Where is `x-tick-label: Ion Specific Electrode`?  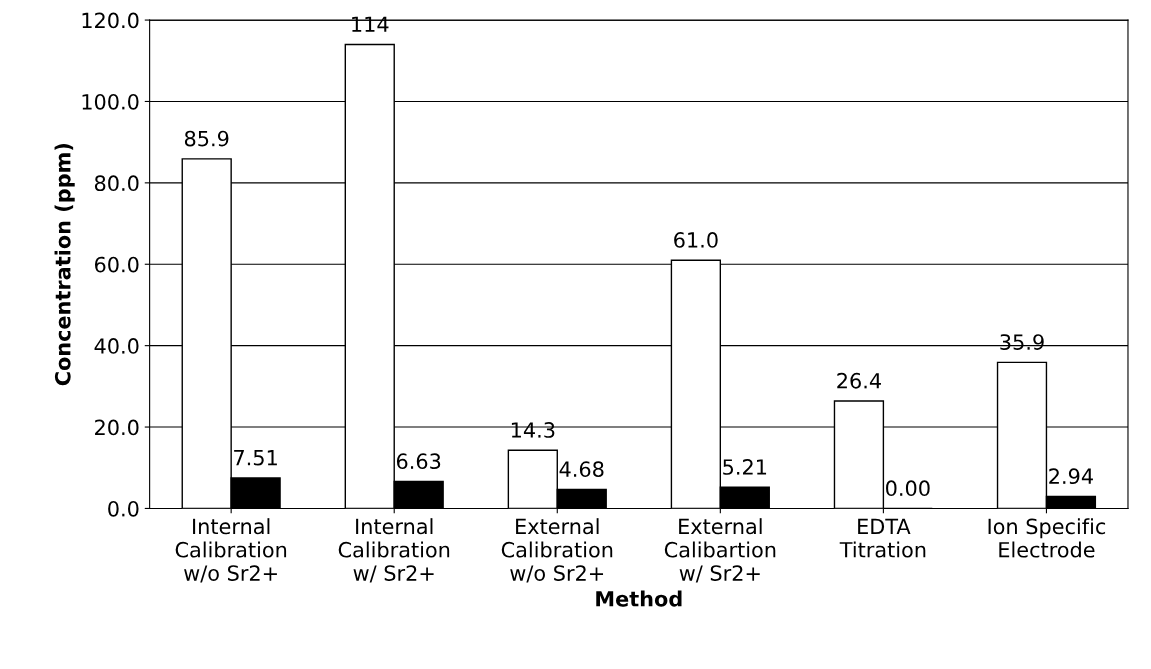 x-tick-label: Ion Specific Electrode is located at coordinates (1047, 538).